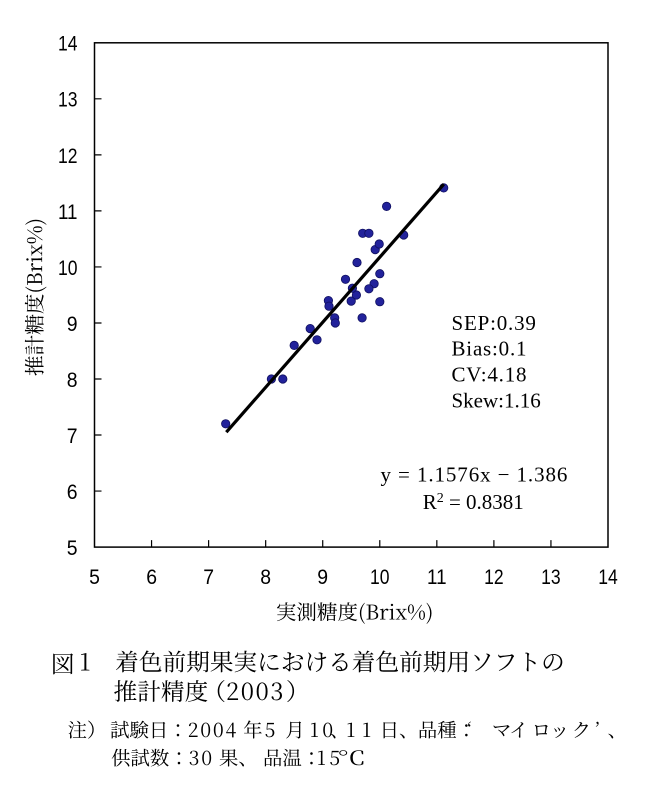 This screenshot has width=650, height=798. What do you see at coordinates (490, 349) in the screenshot?
I see `svg-text: Bias:0.1` at bounding box center [490, 349].